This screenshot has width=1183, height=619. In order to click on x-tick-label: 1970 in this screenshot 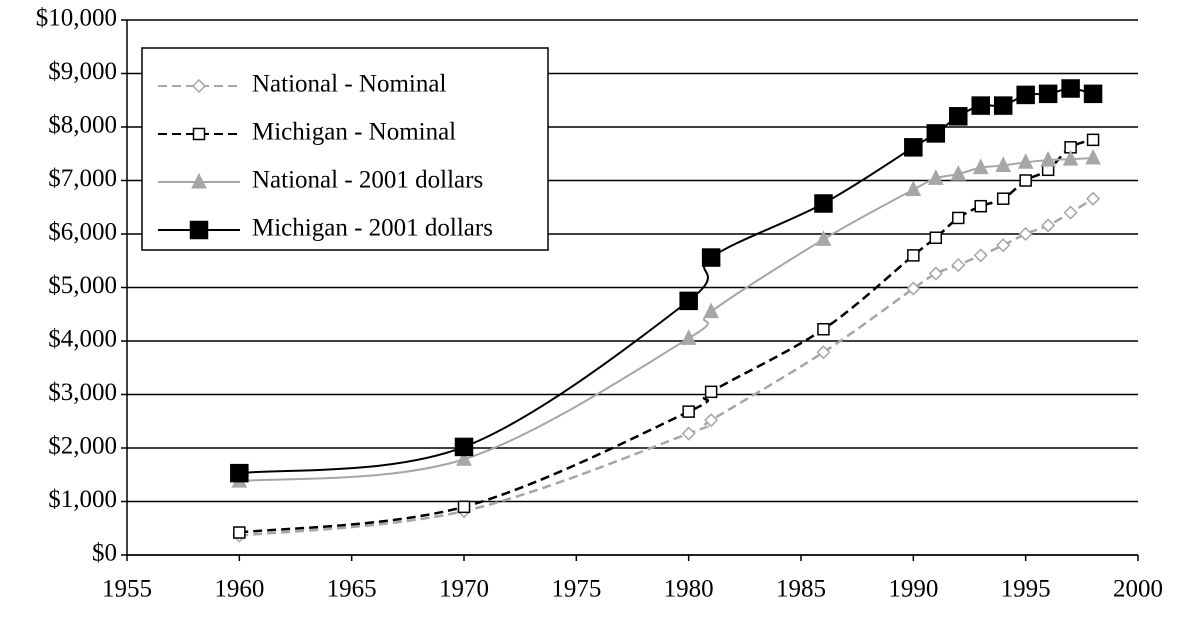, I will do `click(464, 589)`.